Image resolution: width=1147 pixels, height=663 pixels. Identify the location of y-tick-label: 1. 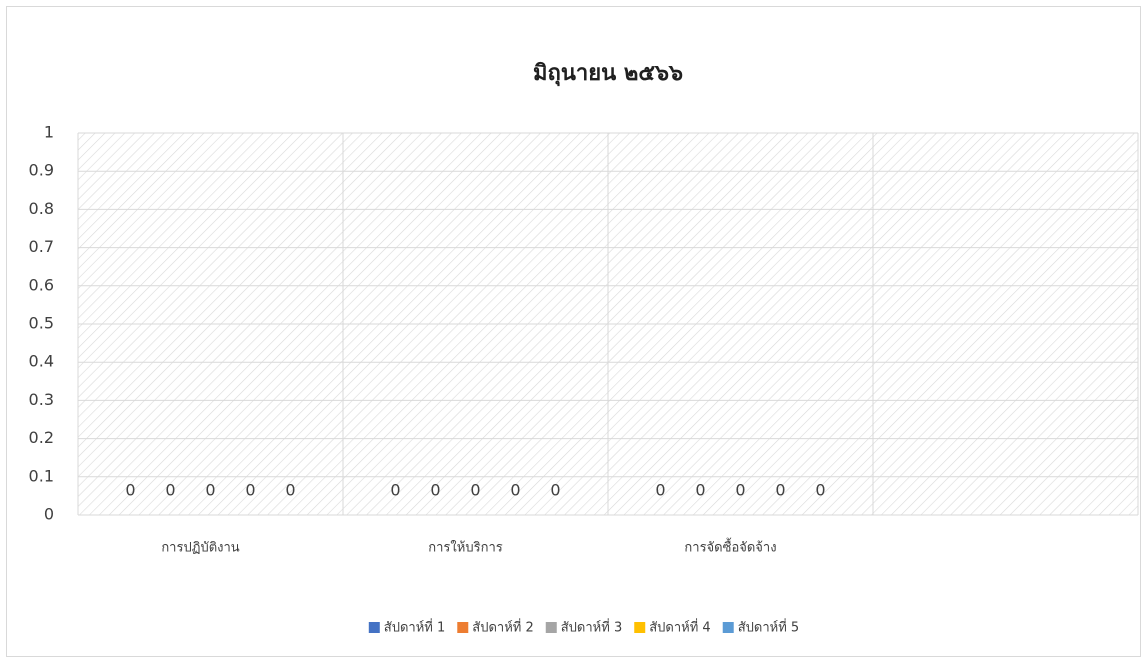
(49, 132).